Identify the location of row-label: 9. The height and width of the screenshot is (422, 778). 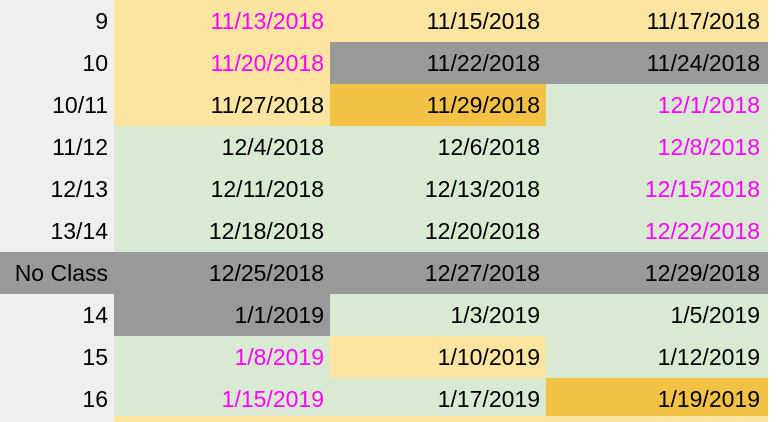
(57, 21).